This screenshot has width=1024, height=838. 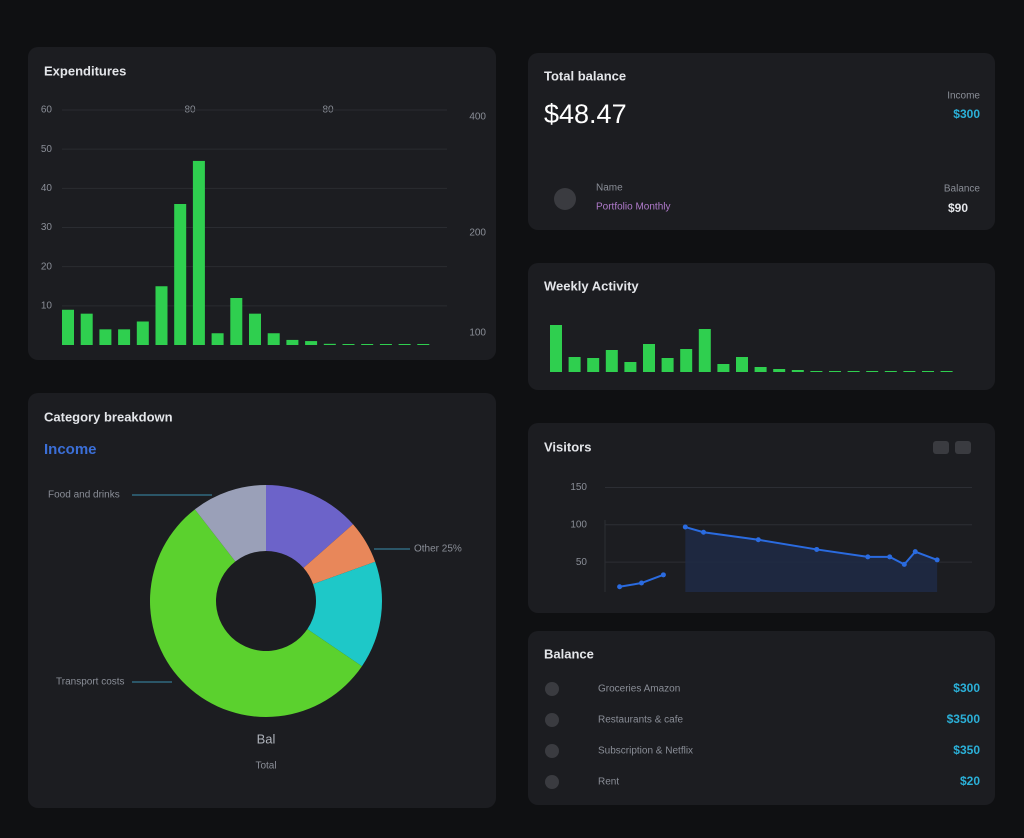 What do you see at coordinates (47, 110) in the screenshot?
I see `y-tick-label: 60` at bounding box center [47, 110].